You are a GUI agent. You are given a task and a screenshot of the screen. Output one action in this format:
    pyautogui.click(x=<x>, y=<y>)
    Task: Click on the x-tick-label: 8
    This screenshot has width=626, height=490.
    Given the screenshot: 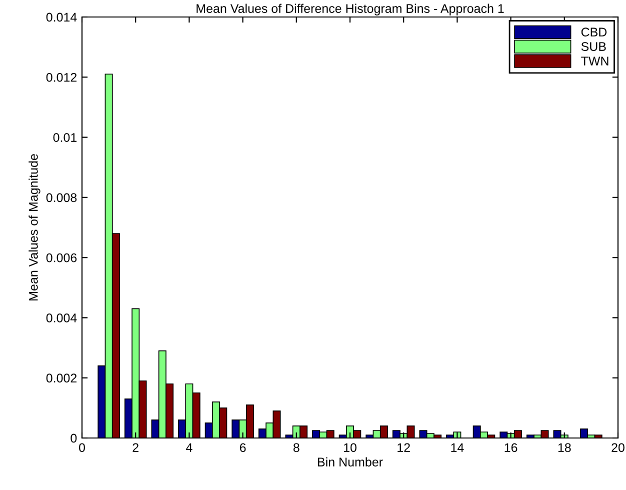 What is the action you would take?
    pyautogui.click(x=296, y=447)
    